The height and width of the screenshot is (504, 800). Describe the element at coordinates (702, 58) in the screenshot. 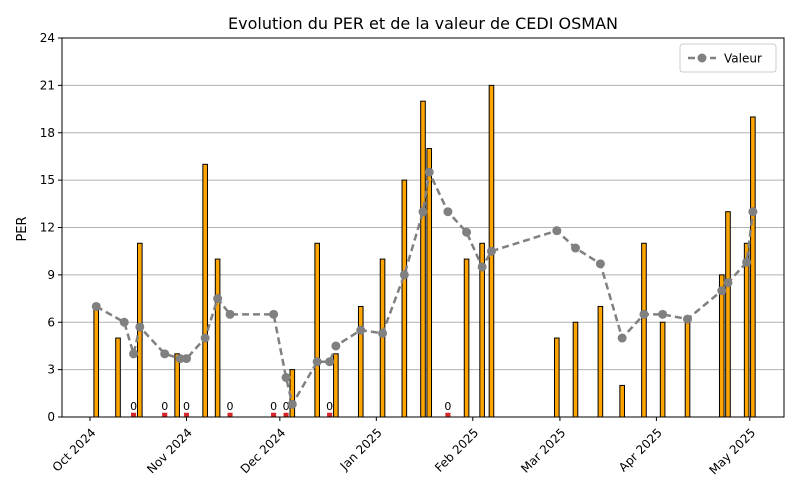

I see `legend-marker` at that location.